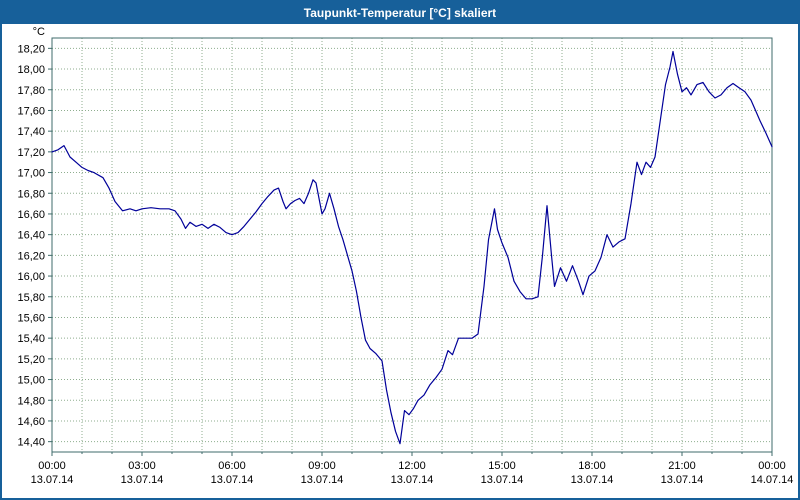 The height and width of the screenshot is (500, 800). I want to click on svg-text: 18,20, so click(31, 49).